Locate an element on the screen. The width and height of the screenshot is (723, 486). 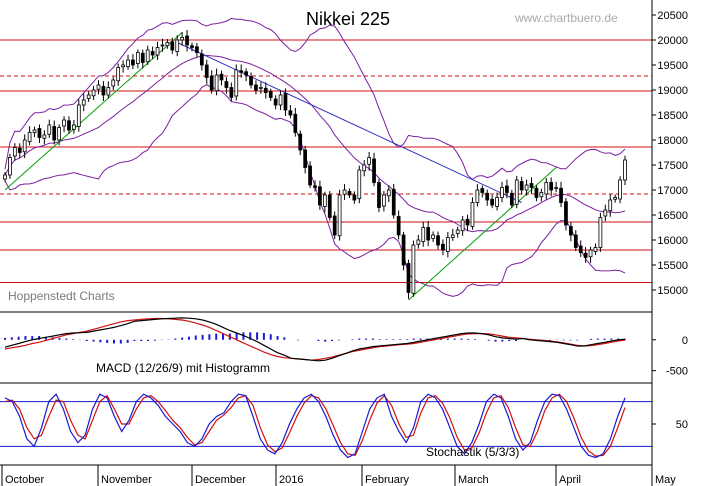
x-tick-label: March is located at coordinates (473, 480).